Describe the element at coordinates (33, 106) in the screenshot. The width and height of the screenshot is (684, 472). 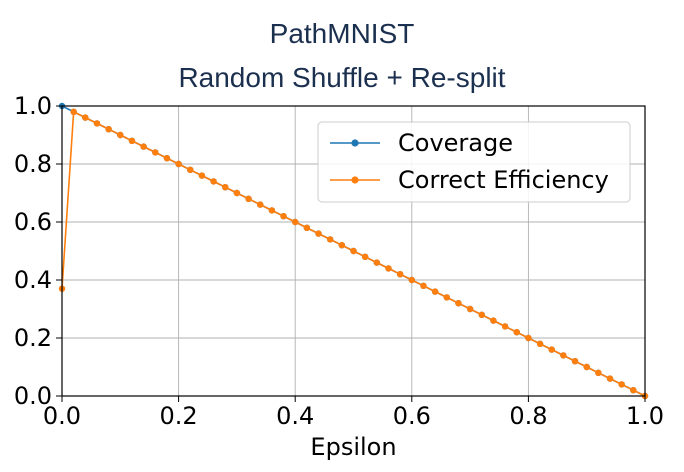
I see `y-tick-label: 1.0` at that location.